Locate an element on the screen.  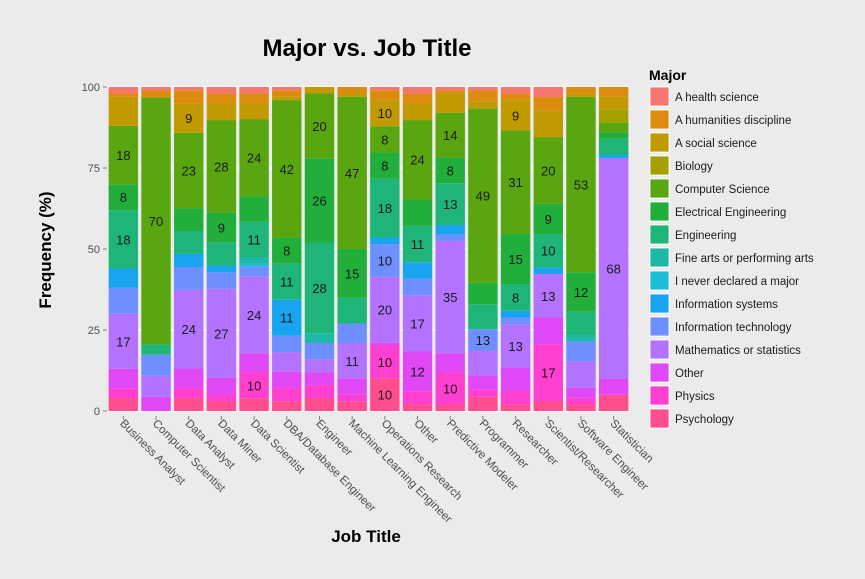
data-label: 26 is located at coordinates (319, 200).